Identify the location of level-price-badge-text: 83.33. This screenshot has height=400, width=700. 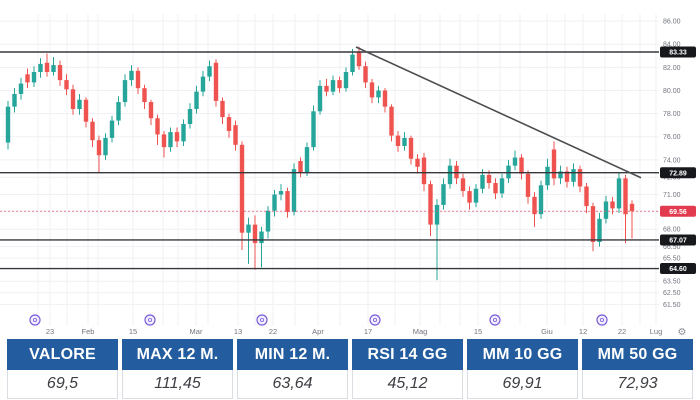
(678, 53).